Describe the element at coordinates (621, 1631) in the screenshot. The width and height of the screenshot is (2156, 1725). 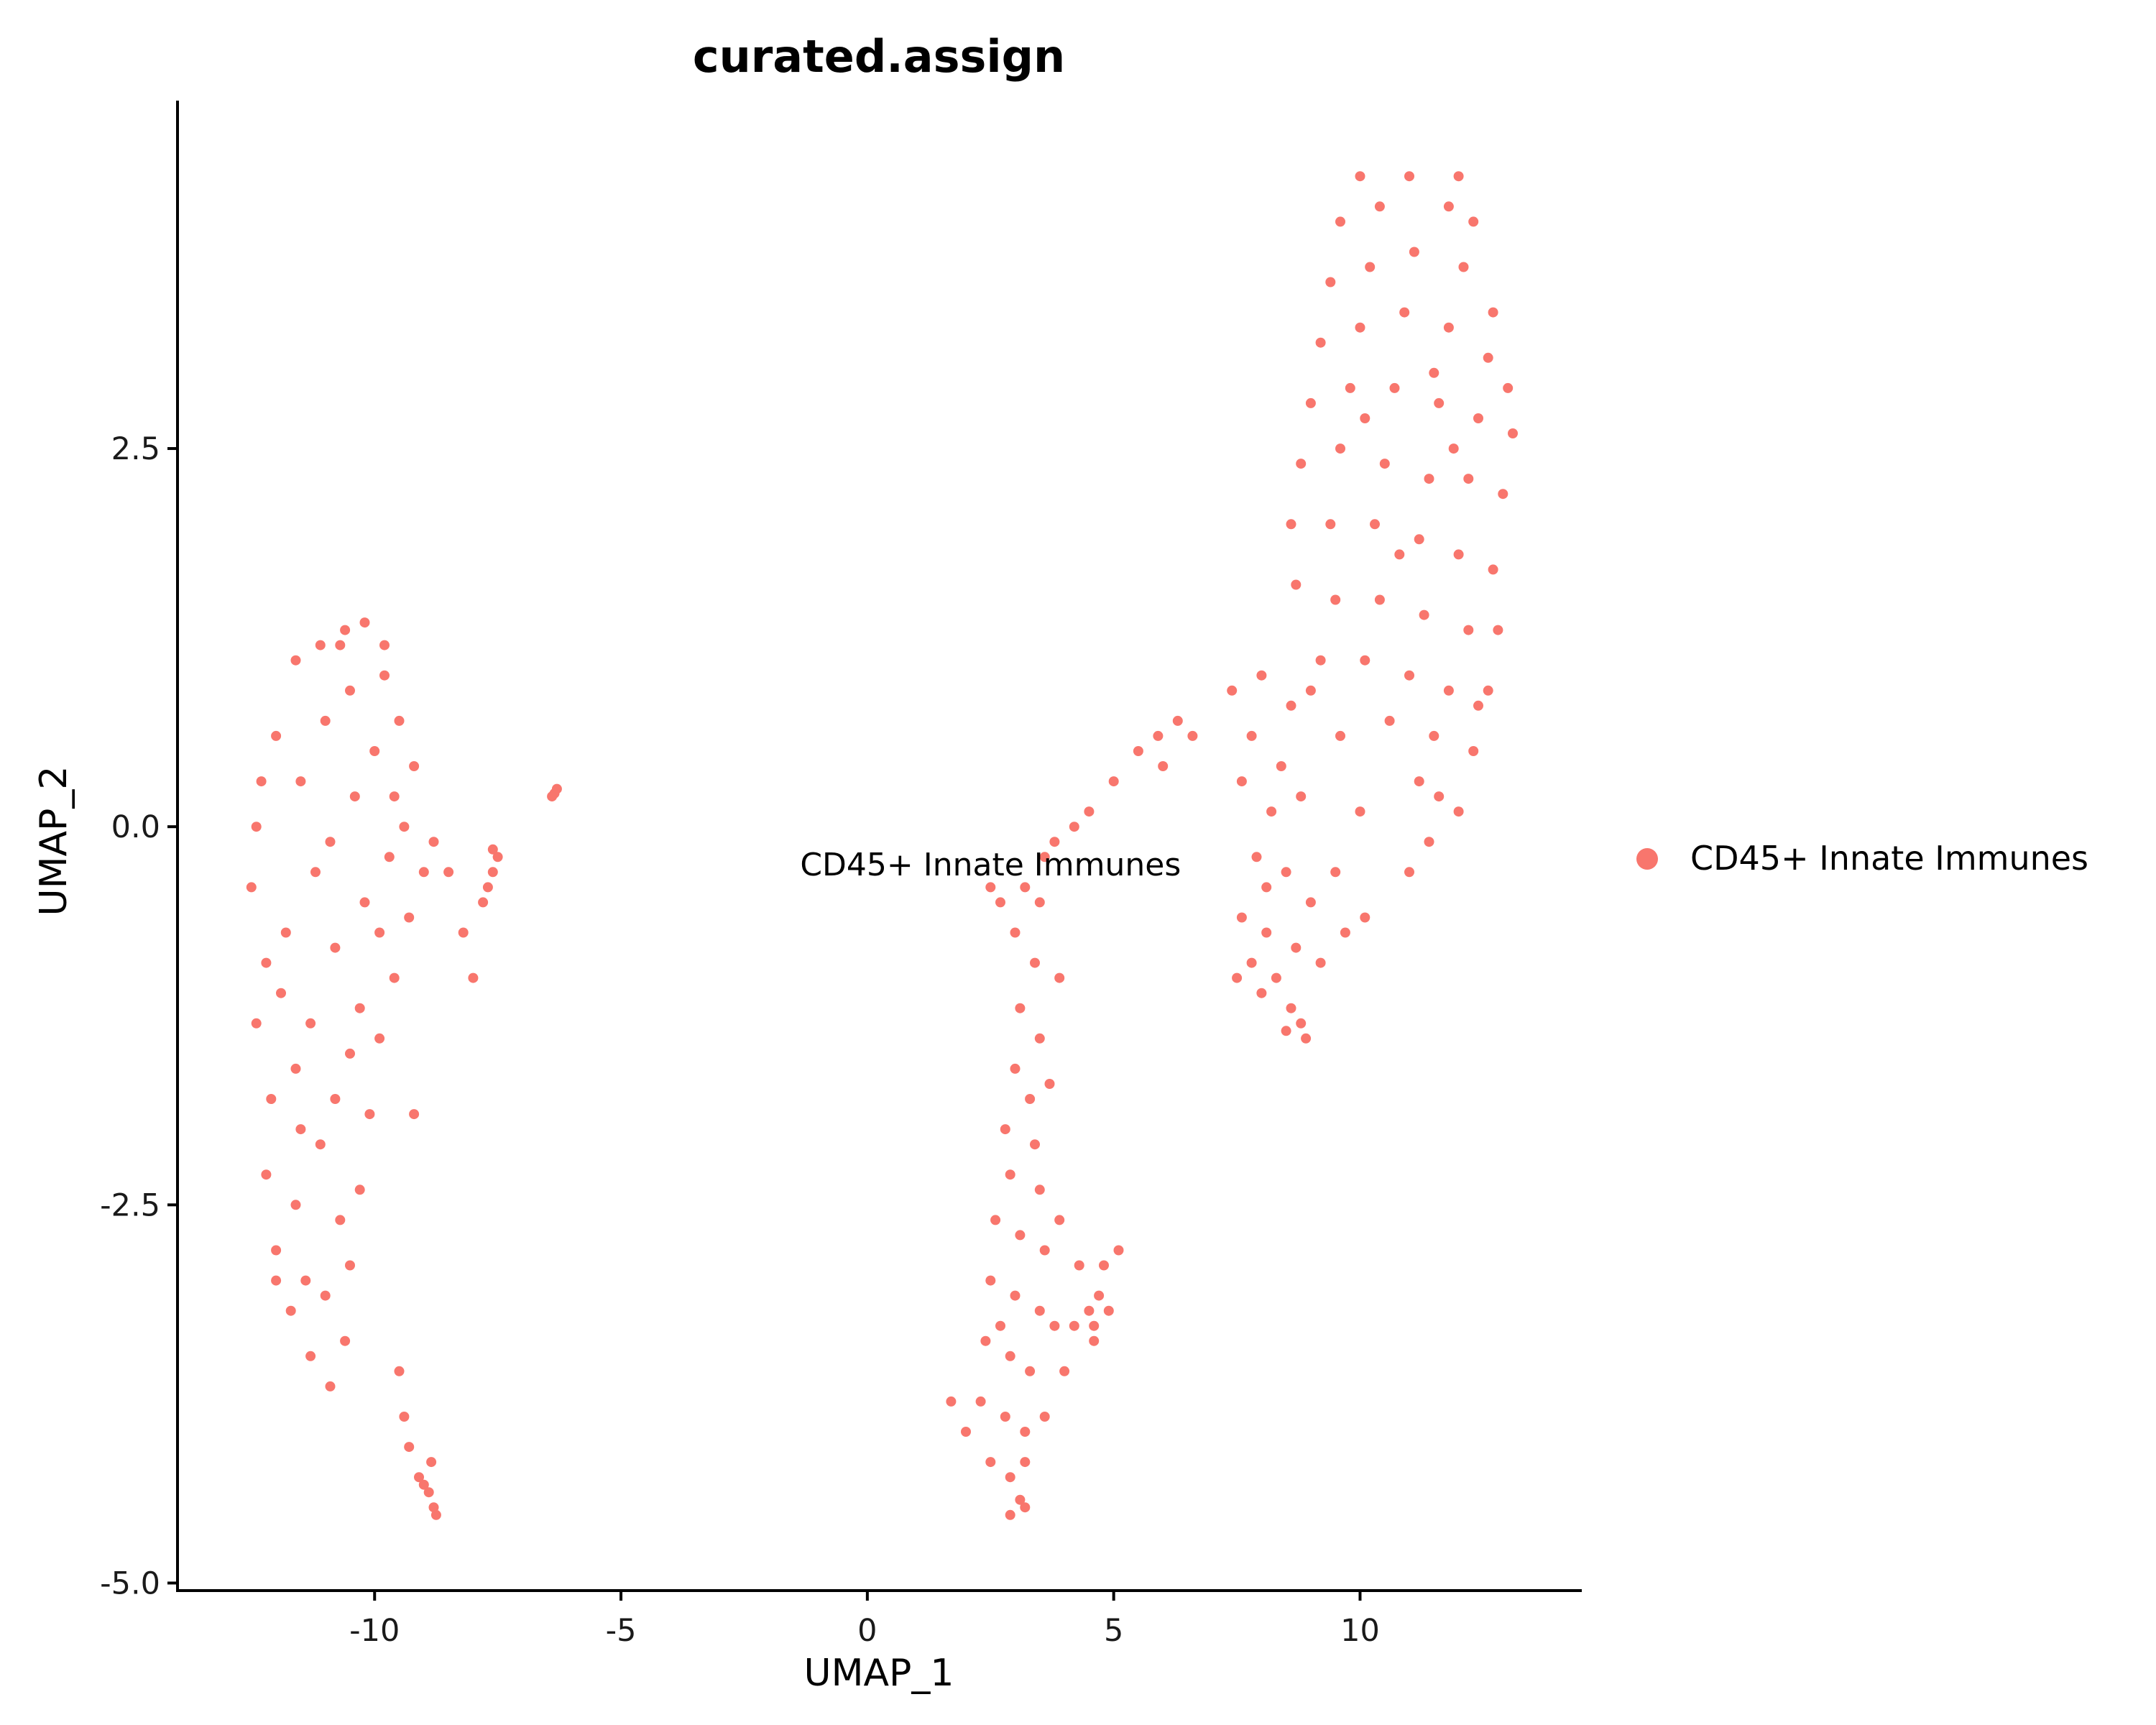
I see `x-tick-label: -5` at that location.